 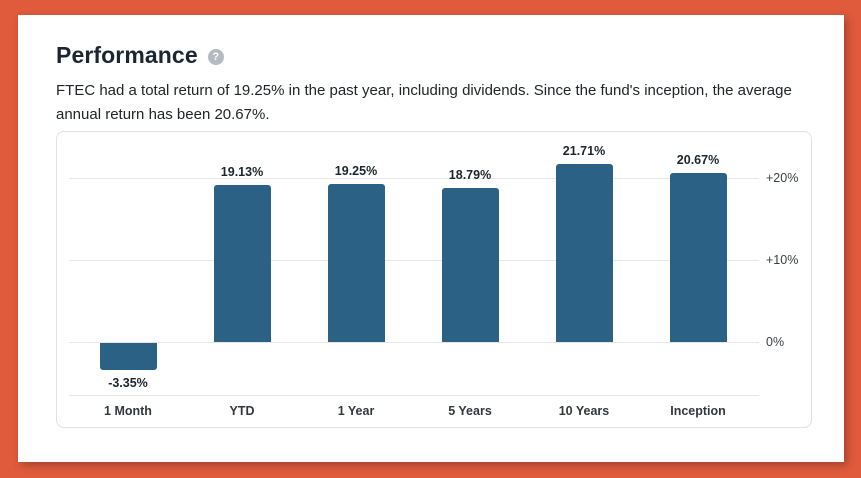 I want to click on bar-value-label: 21.71%, so click(x=584, y=151).